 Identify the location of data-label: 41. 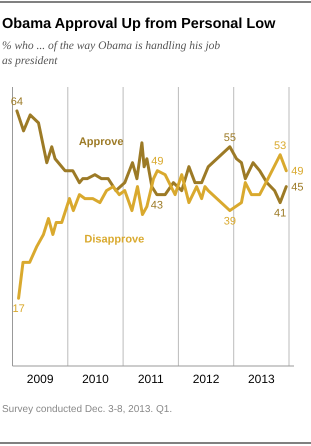
(280, 214).